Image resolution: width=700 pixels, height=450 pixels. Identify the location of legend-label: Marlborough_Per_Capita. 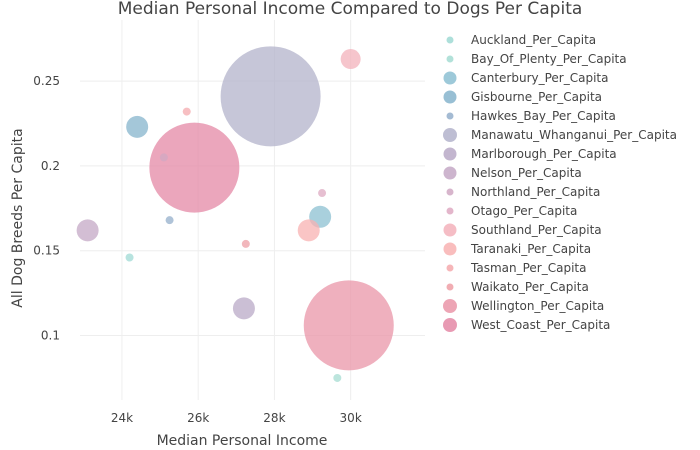
(544, 154).